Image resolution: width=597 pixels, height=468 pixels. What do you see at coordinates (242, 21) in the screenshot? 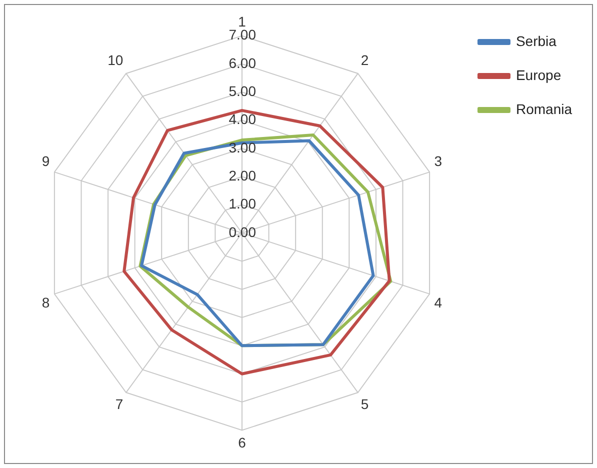
I see `spoke-label: 1` at bounding box center [242, 21].